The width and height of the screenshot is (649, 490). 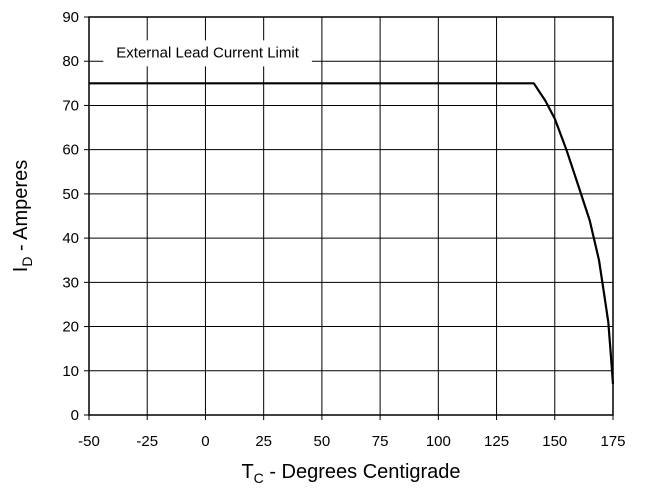 I want to click on x-tick-label-2: 0, so click(x=205, y=441).